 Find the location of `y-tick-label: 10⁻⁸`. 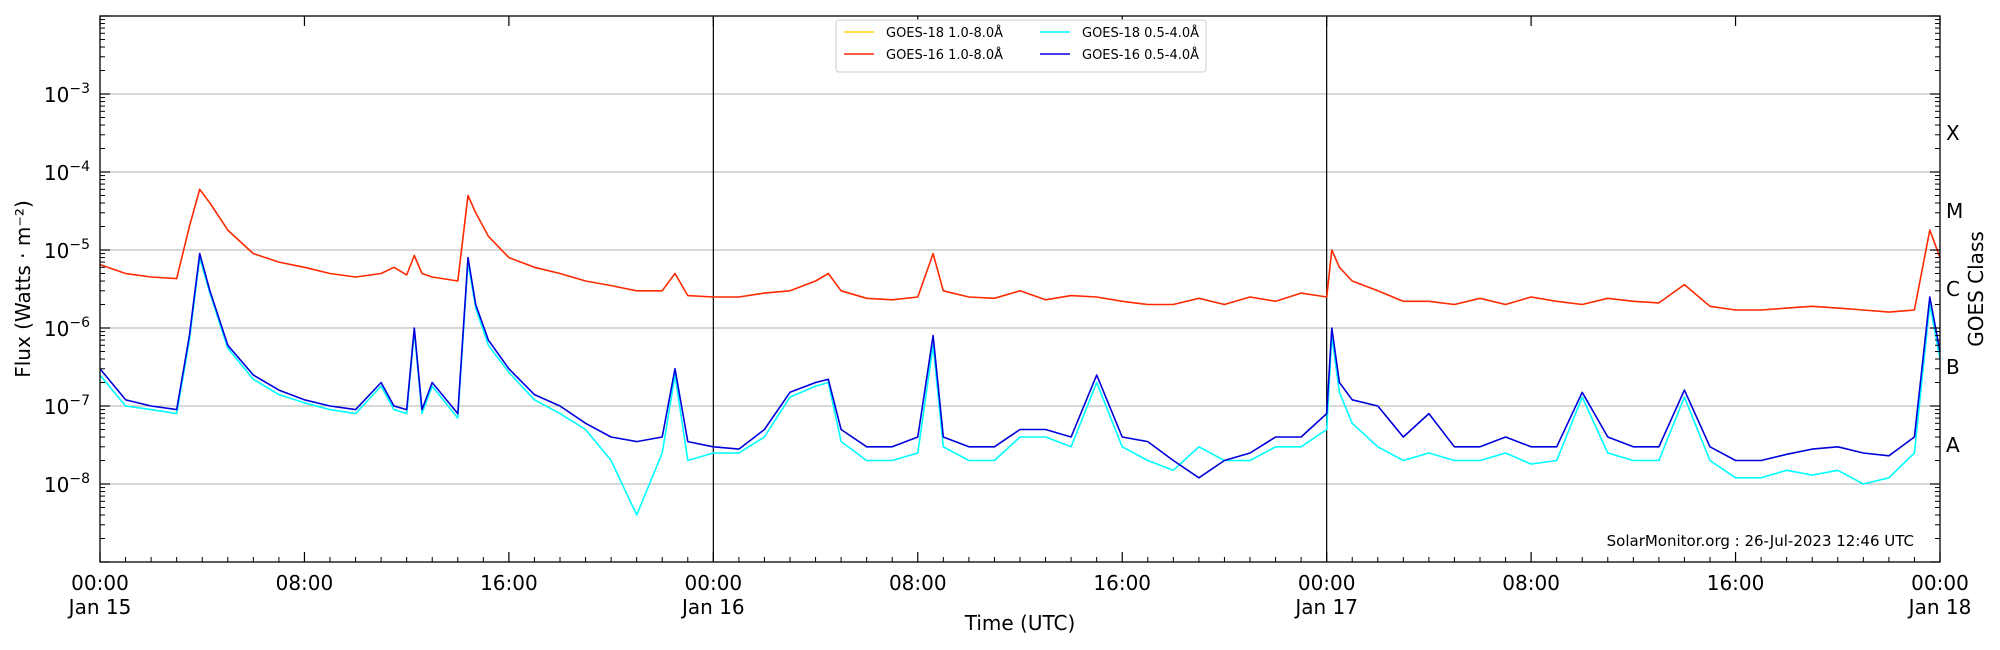

y-tick-label: 10⁻⁸ is located at coordinates (67, 484).